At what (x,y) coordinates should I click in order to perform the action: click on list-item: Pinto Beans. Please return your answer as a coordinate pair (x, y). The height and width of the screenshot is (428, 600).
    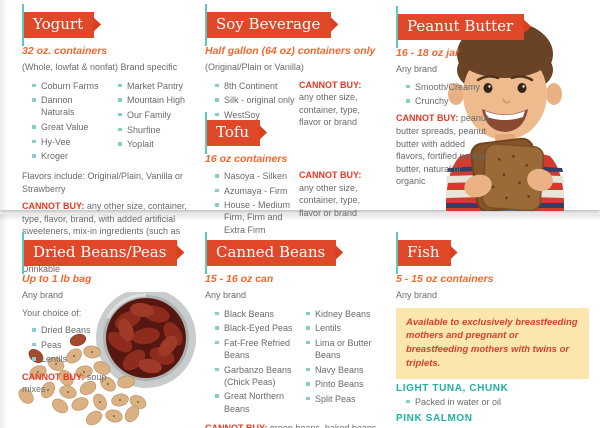
    Looking at the image, I should click on (346, 384).